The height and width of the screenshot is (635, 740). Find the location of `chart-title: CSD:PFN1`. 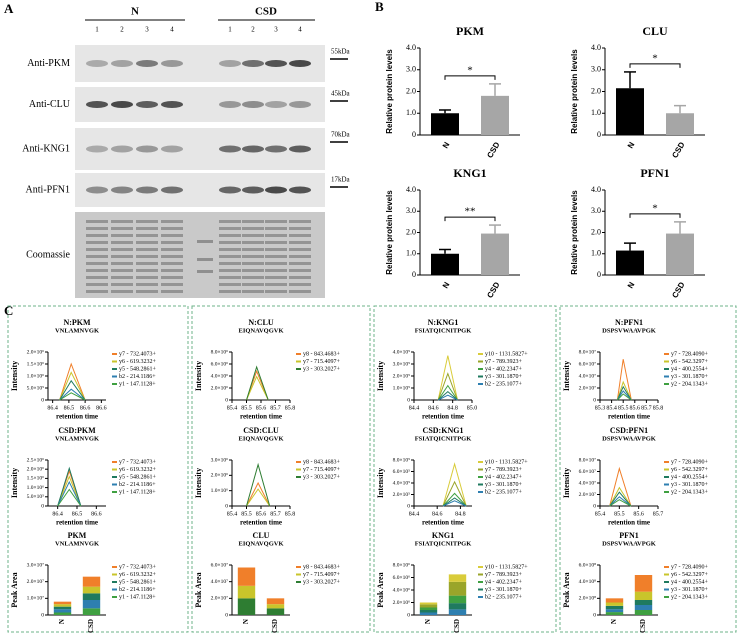

chart-title: CSD:PFN1 is located at coordinates (629, 430).